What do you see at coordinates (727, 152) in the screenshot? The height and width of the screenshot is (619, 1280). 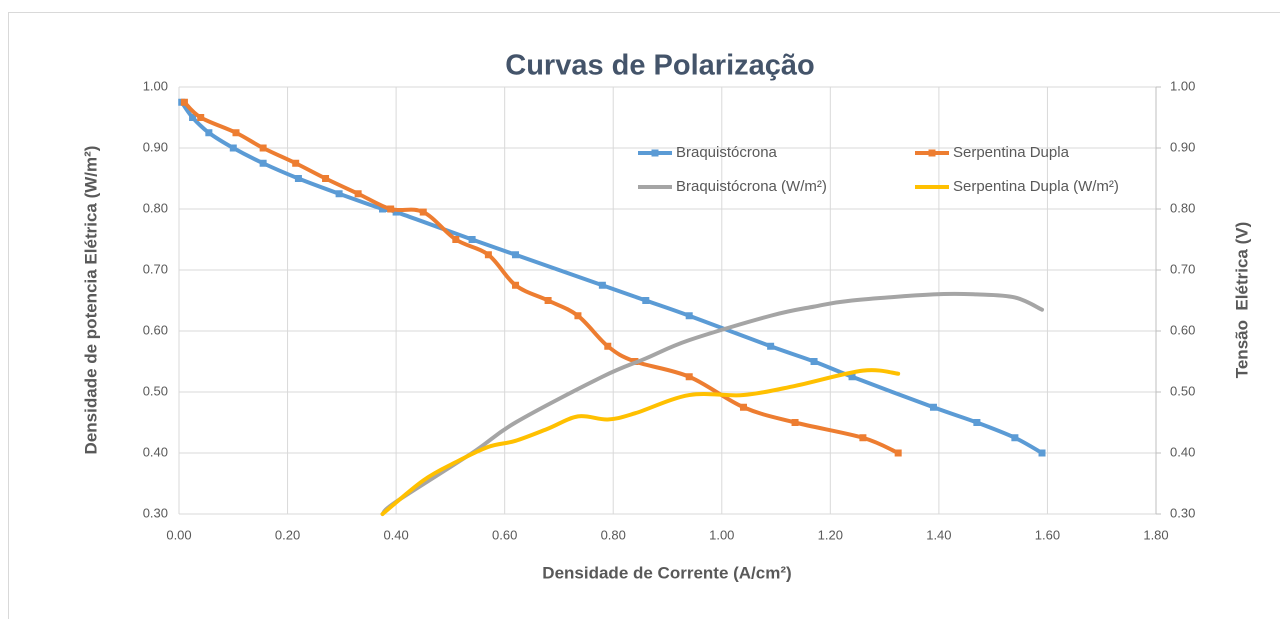 I see `legend-label: Braquistócrona` at bounding box center [727, 152].